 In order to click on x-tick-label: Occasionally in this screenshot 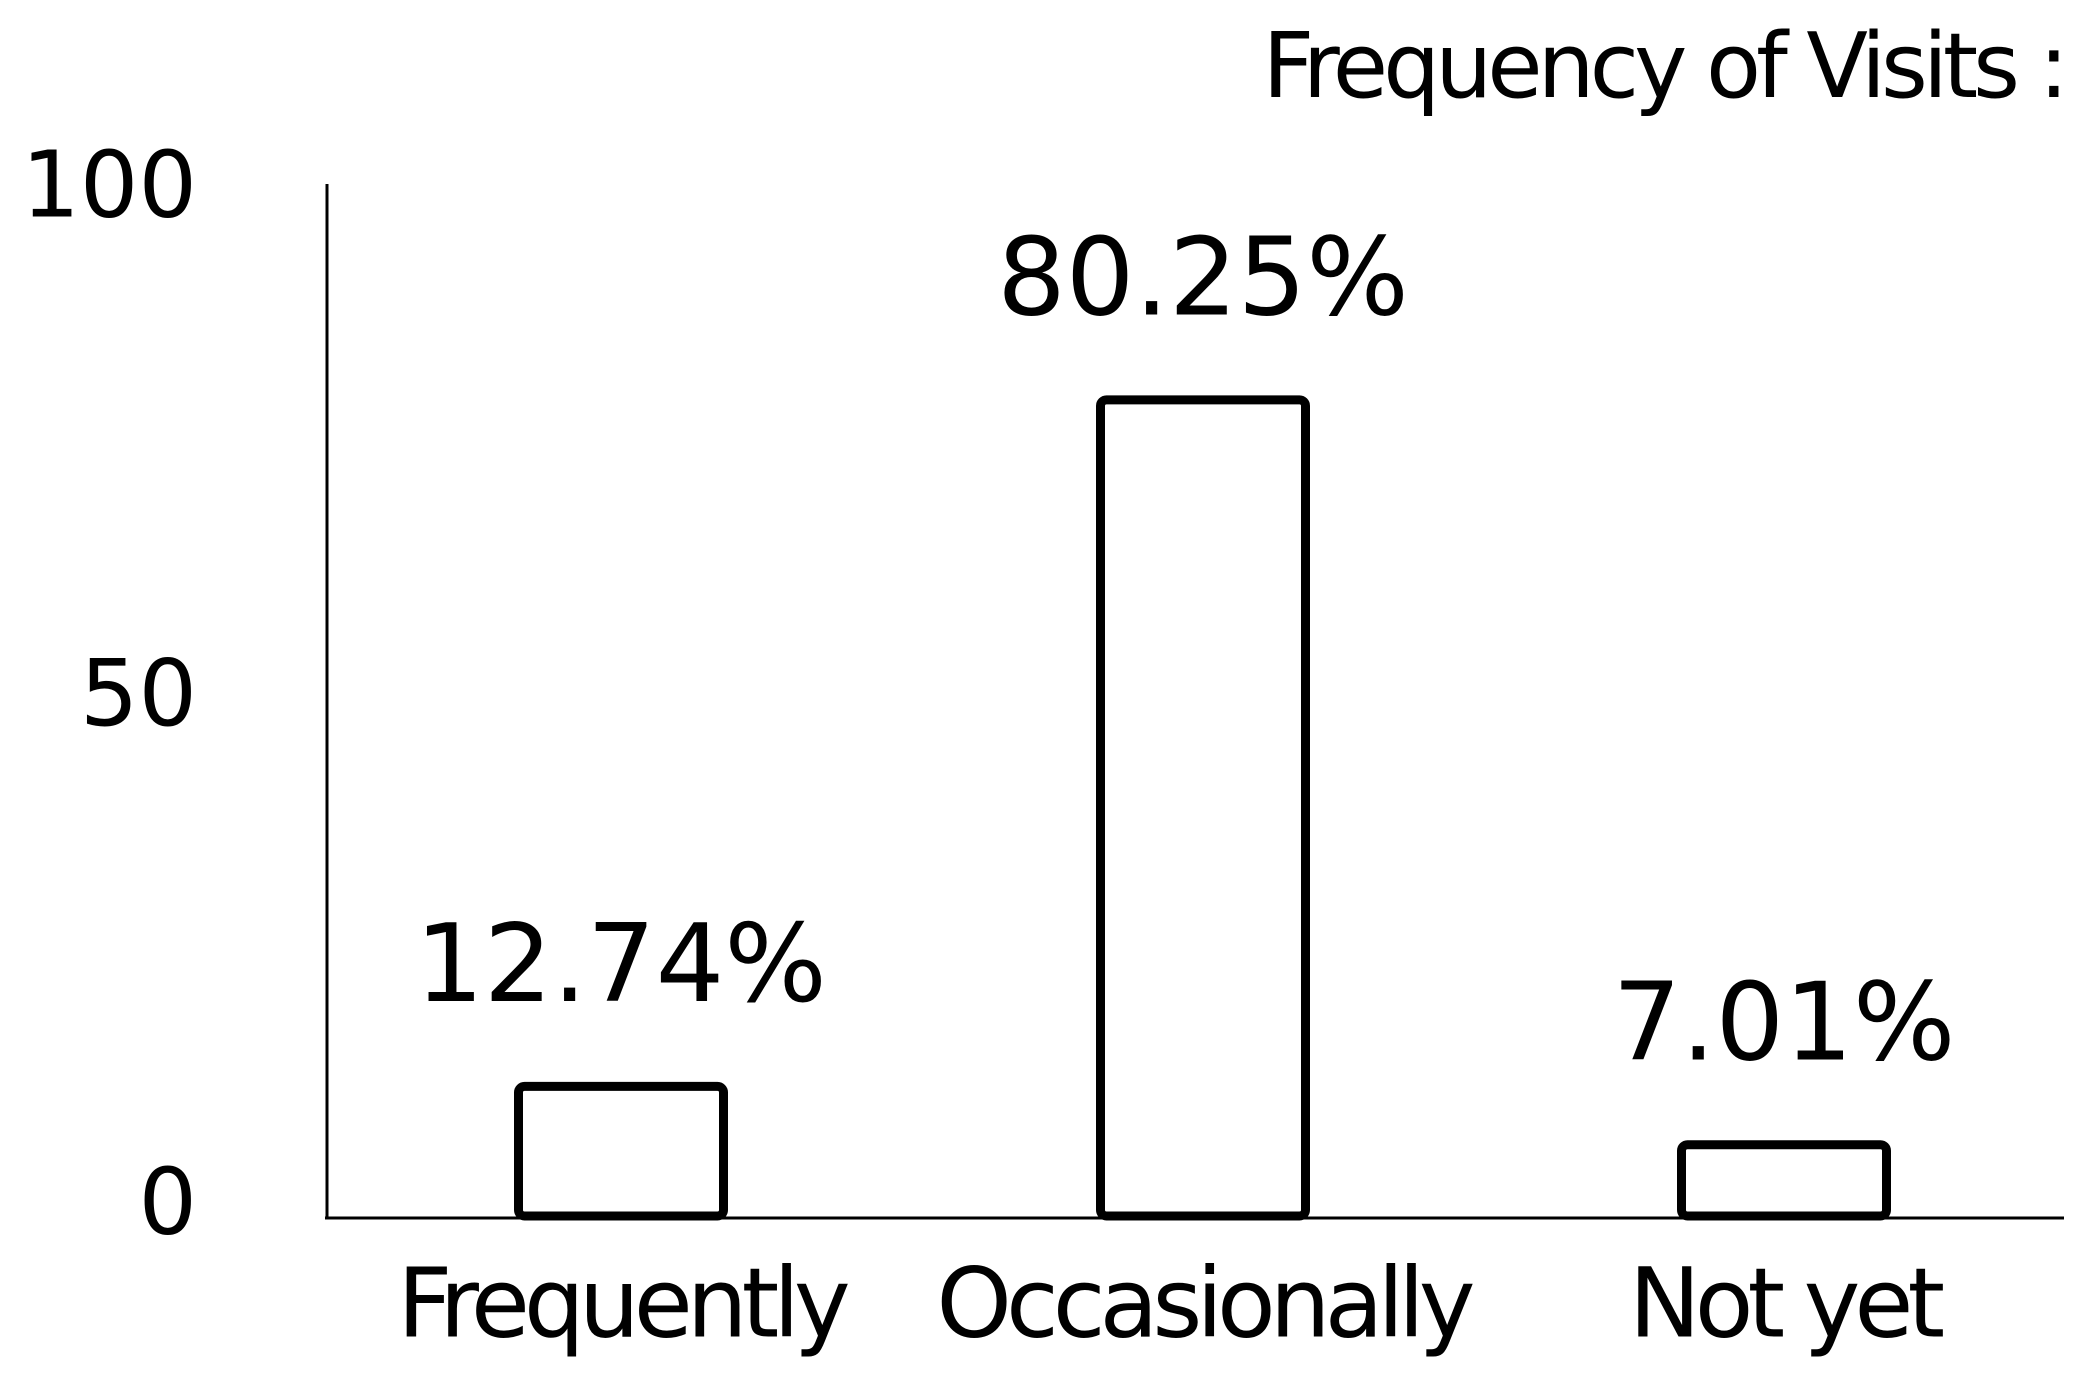, I will do `click(1204, 1303)`.